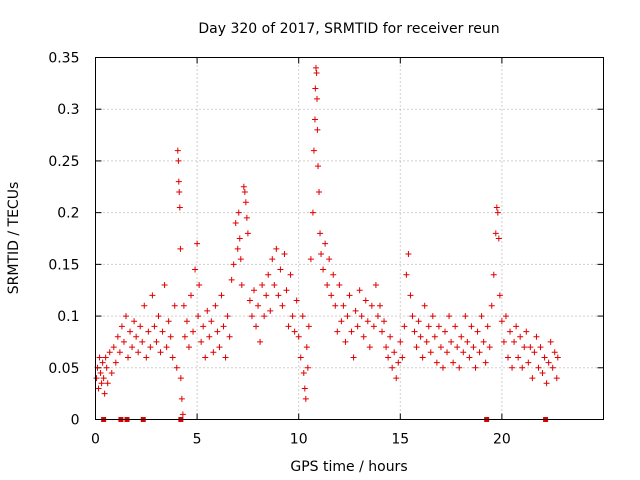 Image resolution: width=640 pixels, height=480 pixels. I want to click on y-axis-label: SRMTID / TECUs, so click(14, 238).